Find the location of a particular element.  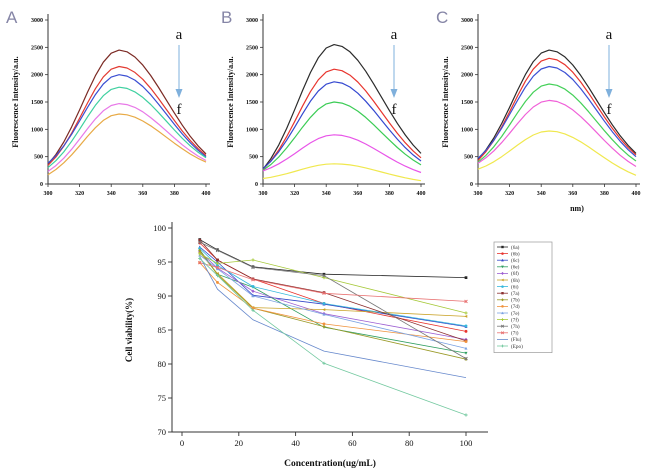

curve-c is located at coordinates (557, 112).